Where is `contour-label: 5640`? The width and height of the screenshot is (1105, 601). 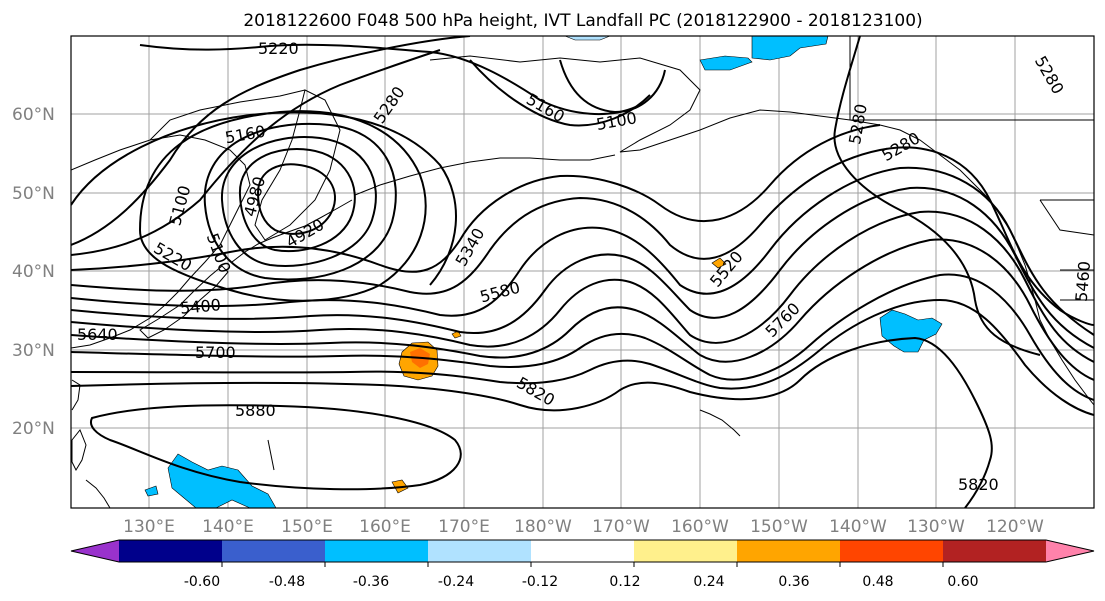
contour-label: 5640 is located at coordinates (97, 334).